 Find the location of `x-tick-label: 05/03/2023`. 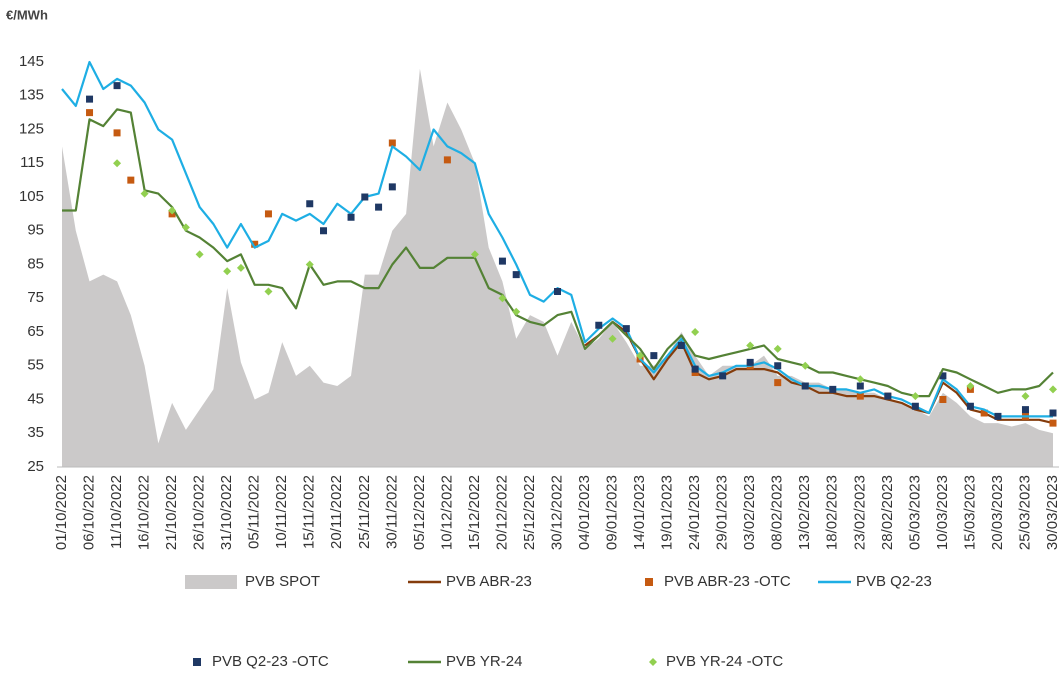

x-tick-label: 05/03/2023 is located at coordinates (914, 512).